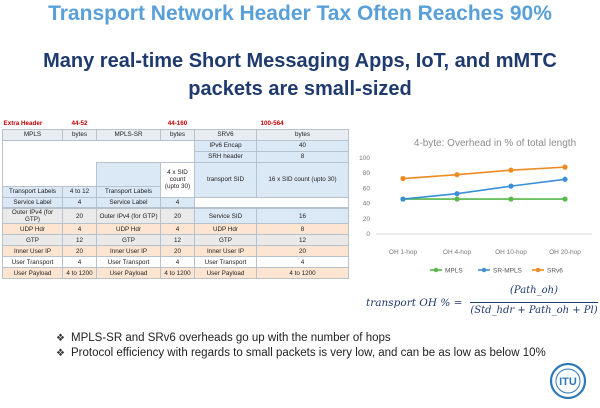 This screenshot has height=408, width=600. I want to click on srv6-srh-header: SRH header, so click(225, 156).